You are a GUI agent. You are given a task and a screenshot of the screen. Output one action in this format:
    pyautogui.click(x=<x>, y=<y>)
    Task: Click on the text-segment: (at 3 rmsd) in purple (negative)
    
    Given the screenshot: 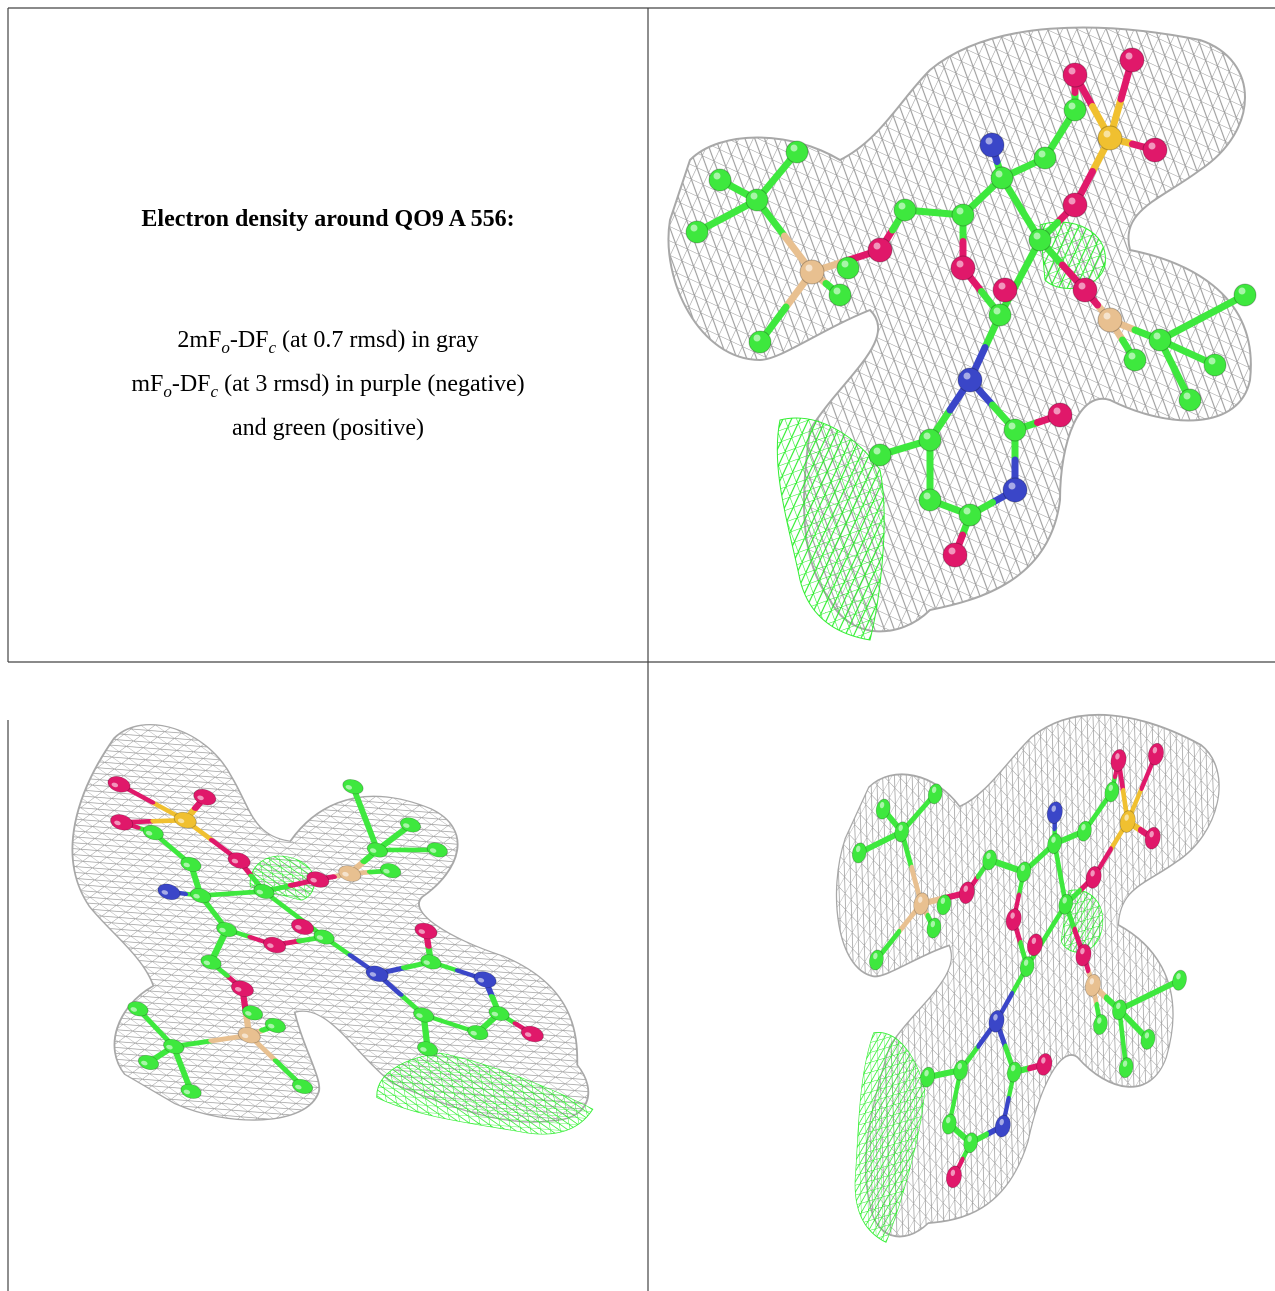 What is the action you would take?
    pyautogui.click(x=371, y=383)
    